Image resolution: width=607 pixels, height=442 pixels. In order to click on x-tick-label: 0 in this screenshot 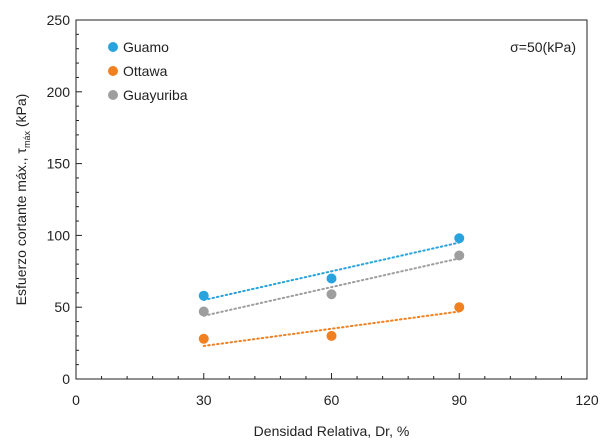, I will do `click(76, 400)`.